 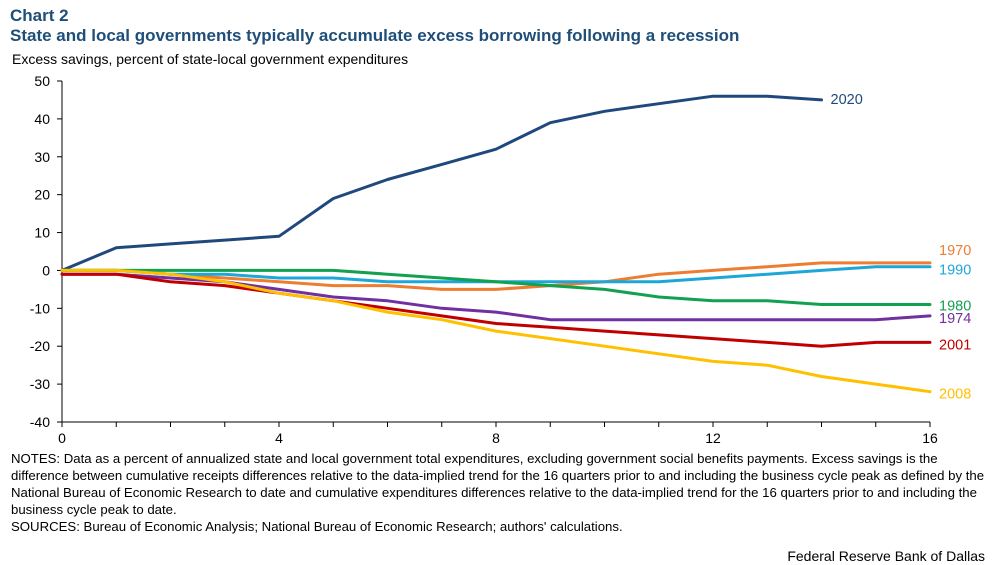 I want to click on y-tick-label: -30, so click(x=40, y=384).